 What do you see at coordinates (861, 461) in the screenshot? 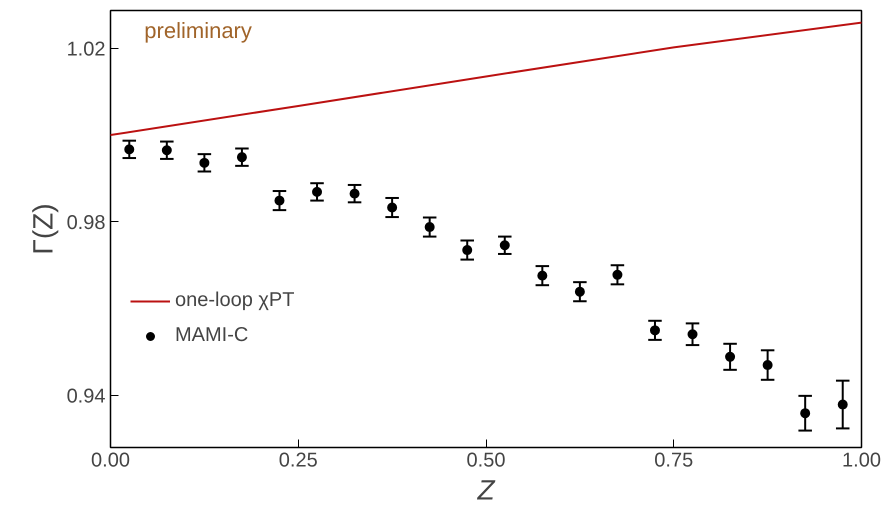
I see `x-tick-label: 1.00` at bounding box center [861, 461].